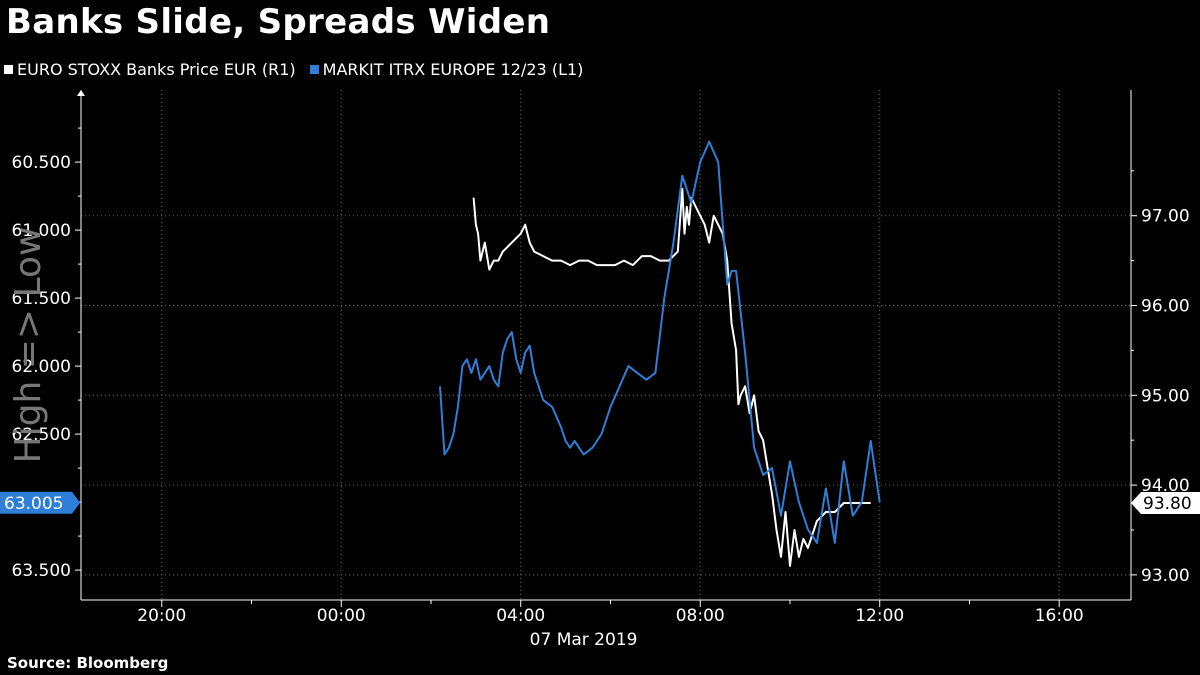 The height and width of the screenshot is (675, 1200). I want to click on right-tick-label: 93.00, so click(1165, 576).